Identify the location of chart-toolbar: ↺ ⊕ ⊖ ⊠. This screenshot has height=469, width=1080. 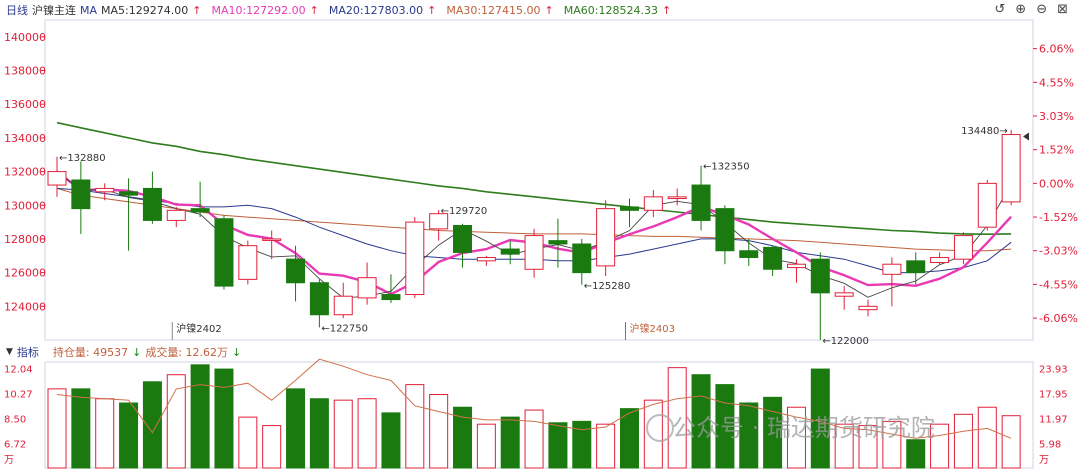
(1031, 9).